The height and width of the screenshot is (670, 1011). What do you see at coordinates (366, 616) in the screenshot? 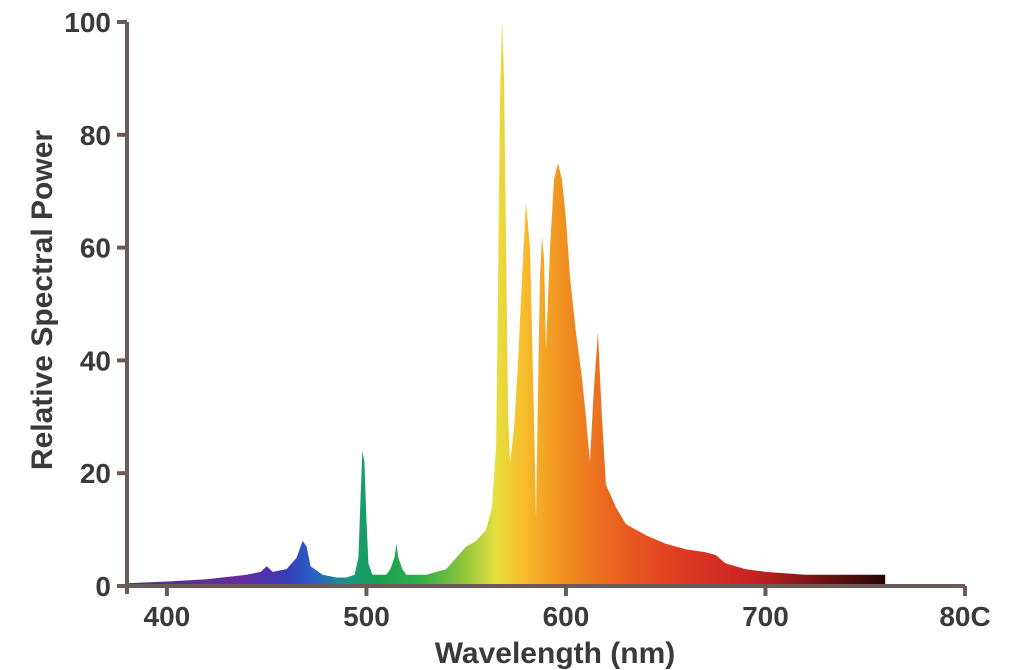
I see `x-tick-label: 500` at bounding box center [366, 616].